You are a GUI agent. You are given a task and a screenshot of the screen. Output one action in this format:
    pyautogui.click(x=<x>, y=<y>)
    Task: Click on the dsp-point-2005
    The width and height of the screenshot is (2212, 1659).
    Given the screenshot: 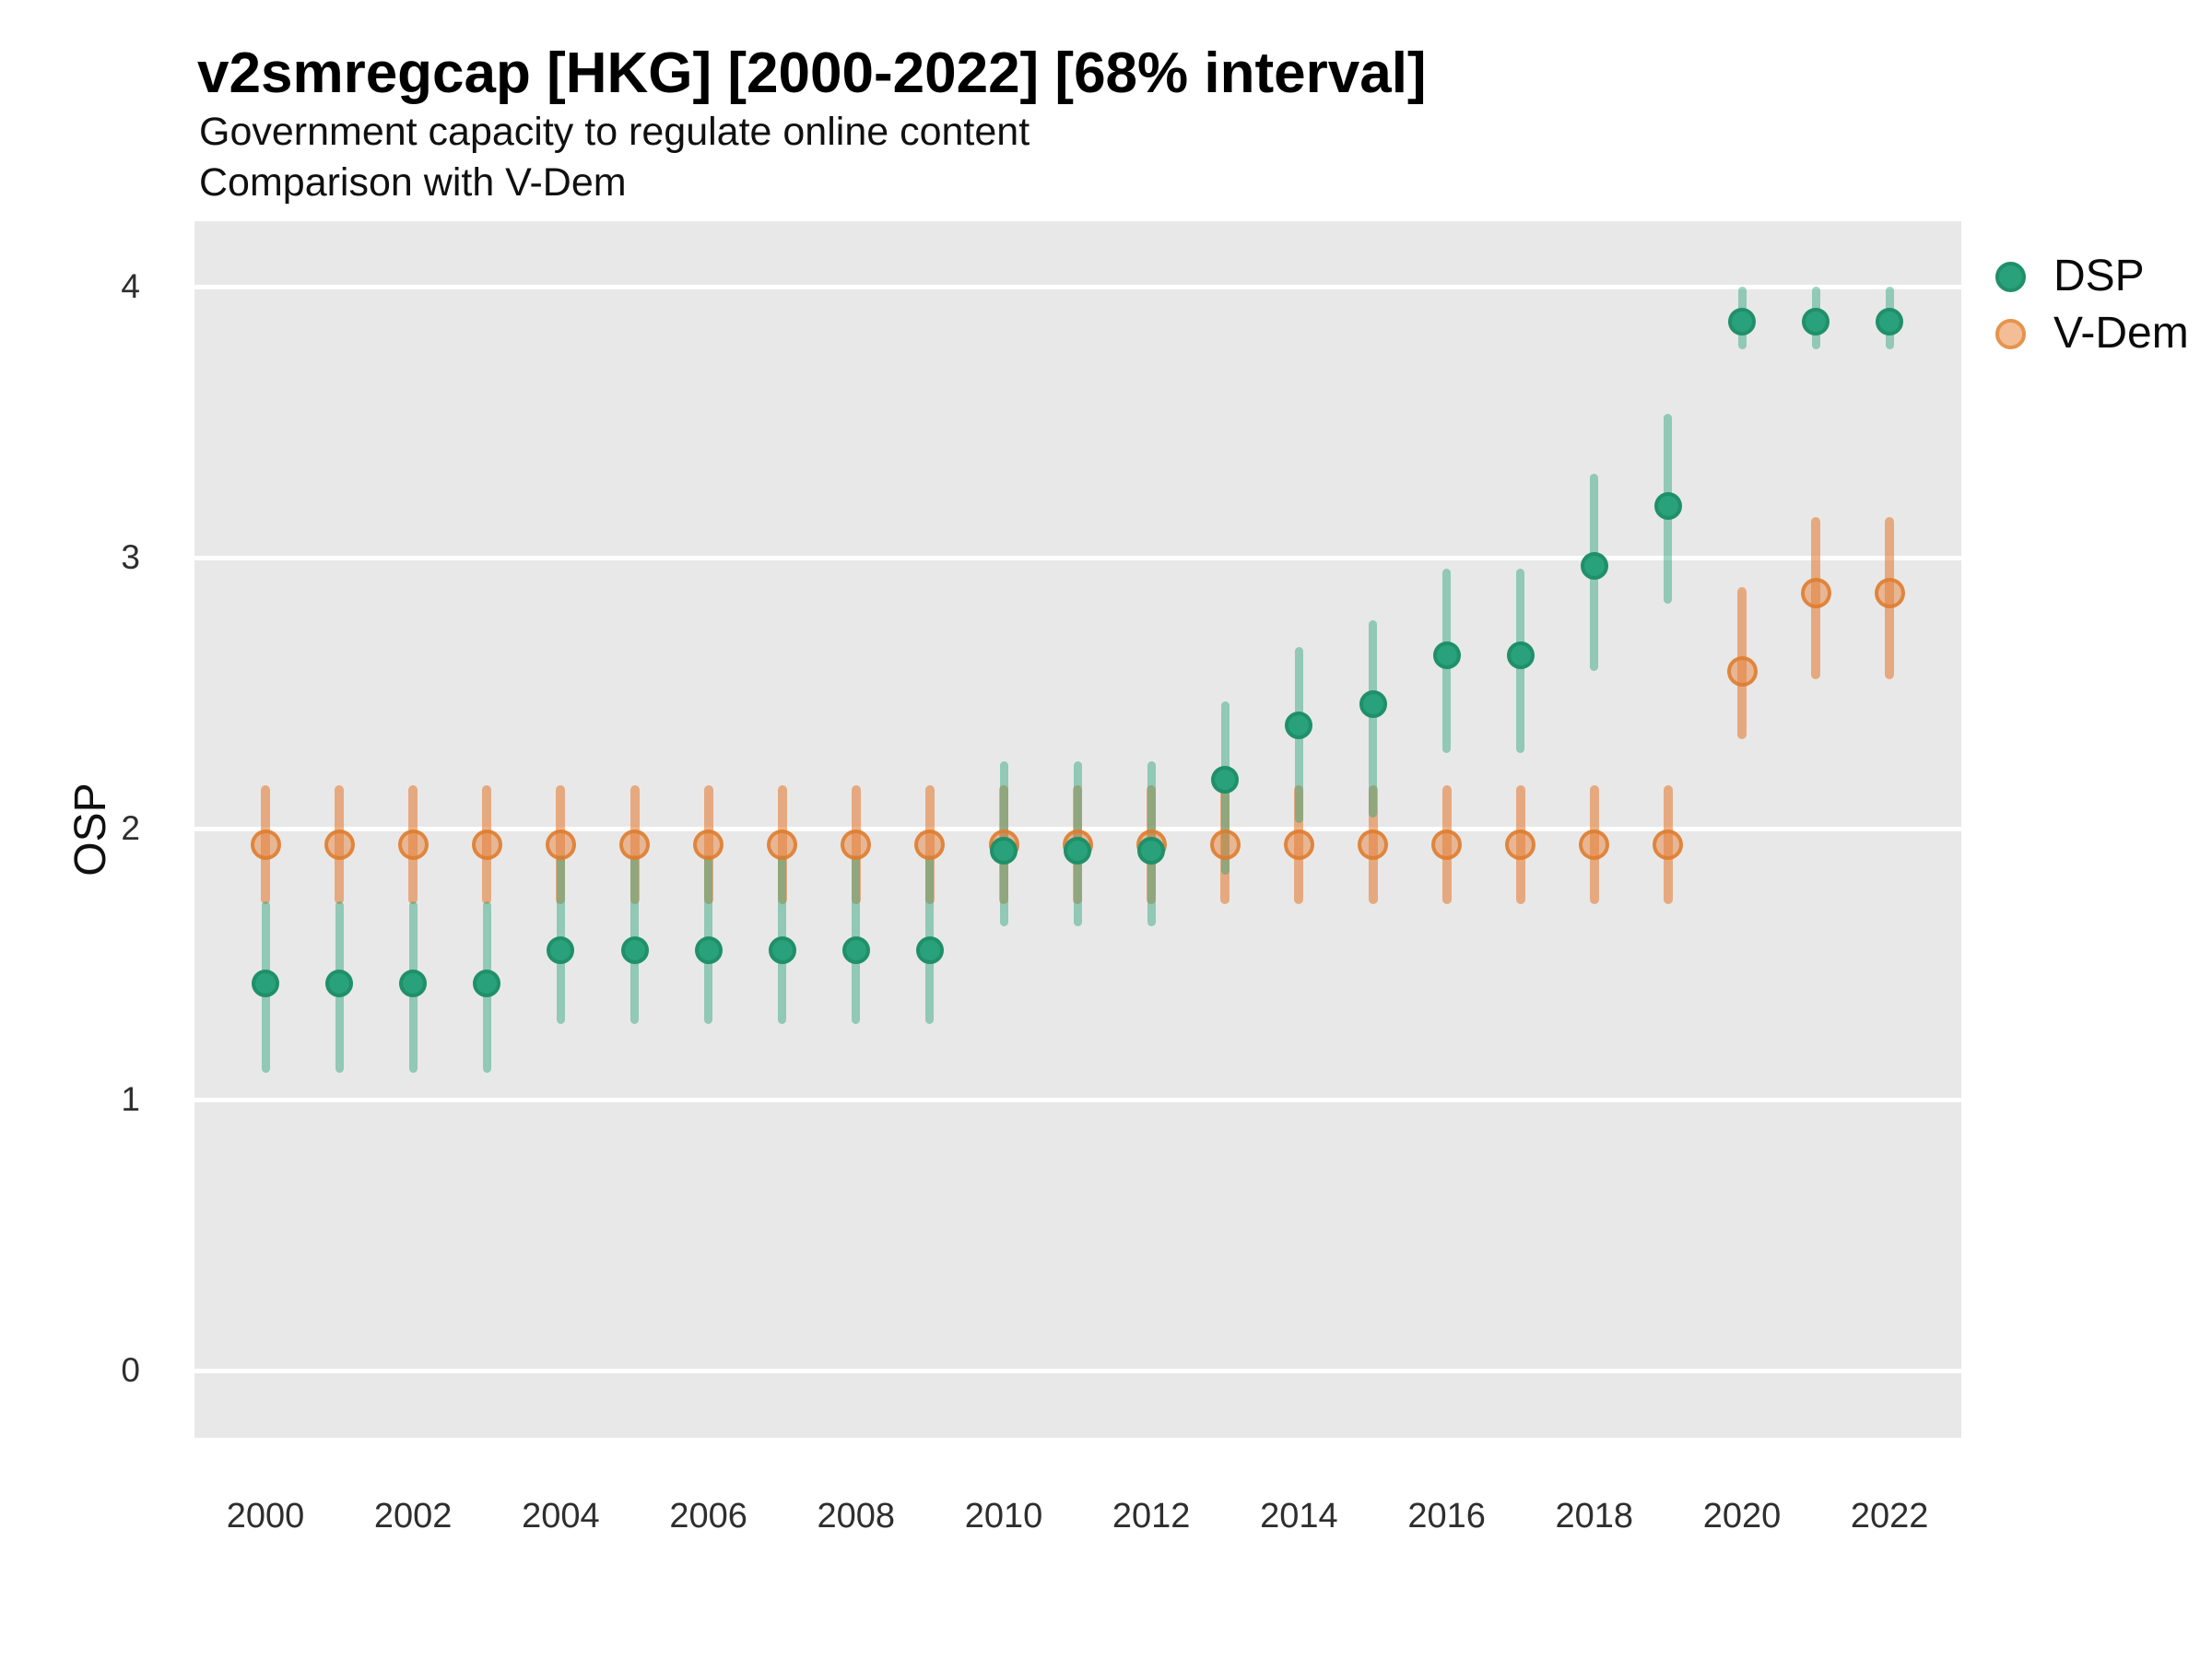 What is the action you would take?
    pyautogui.click(x=634, y=950)
    